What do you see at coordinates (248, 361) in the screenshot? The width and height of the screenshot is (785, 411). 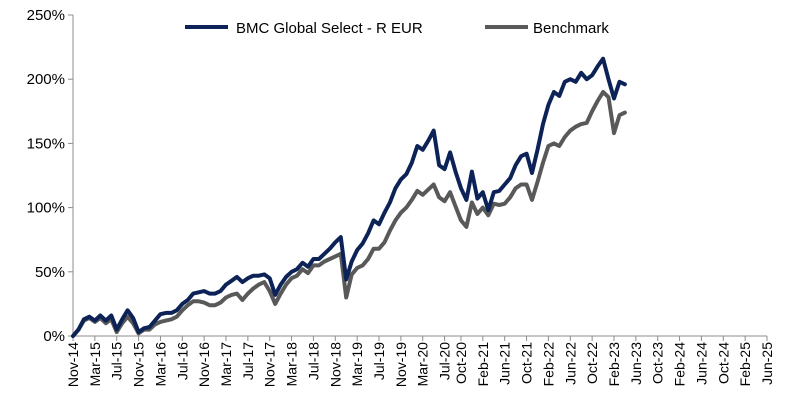 I see `x-tick-label: Jul-17` at bounding box center [248, 361].